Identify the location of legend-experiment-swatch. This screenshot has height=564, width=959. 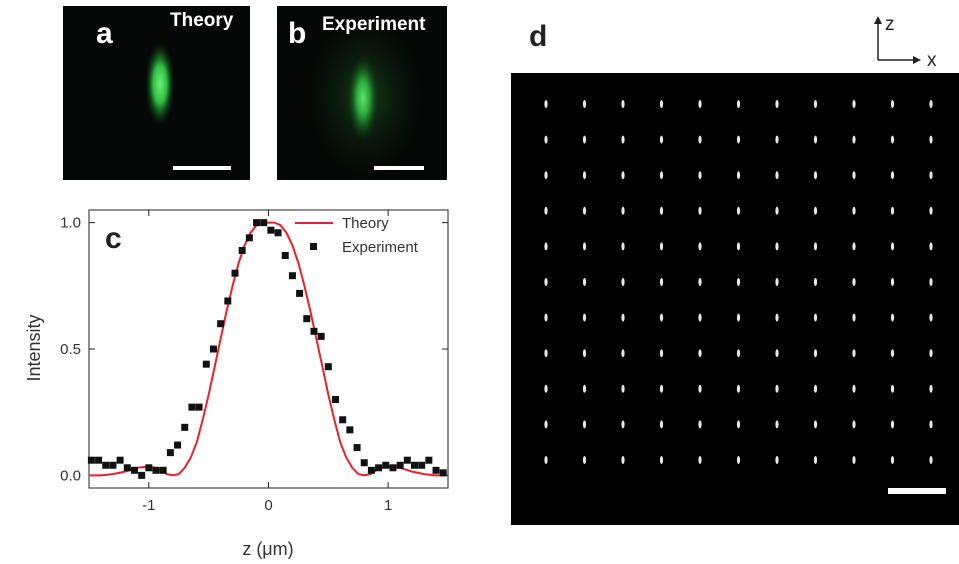
(313, 246).